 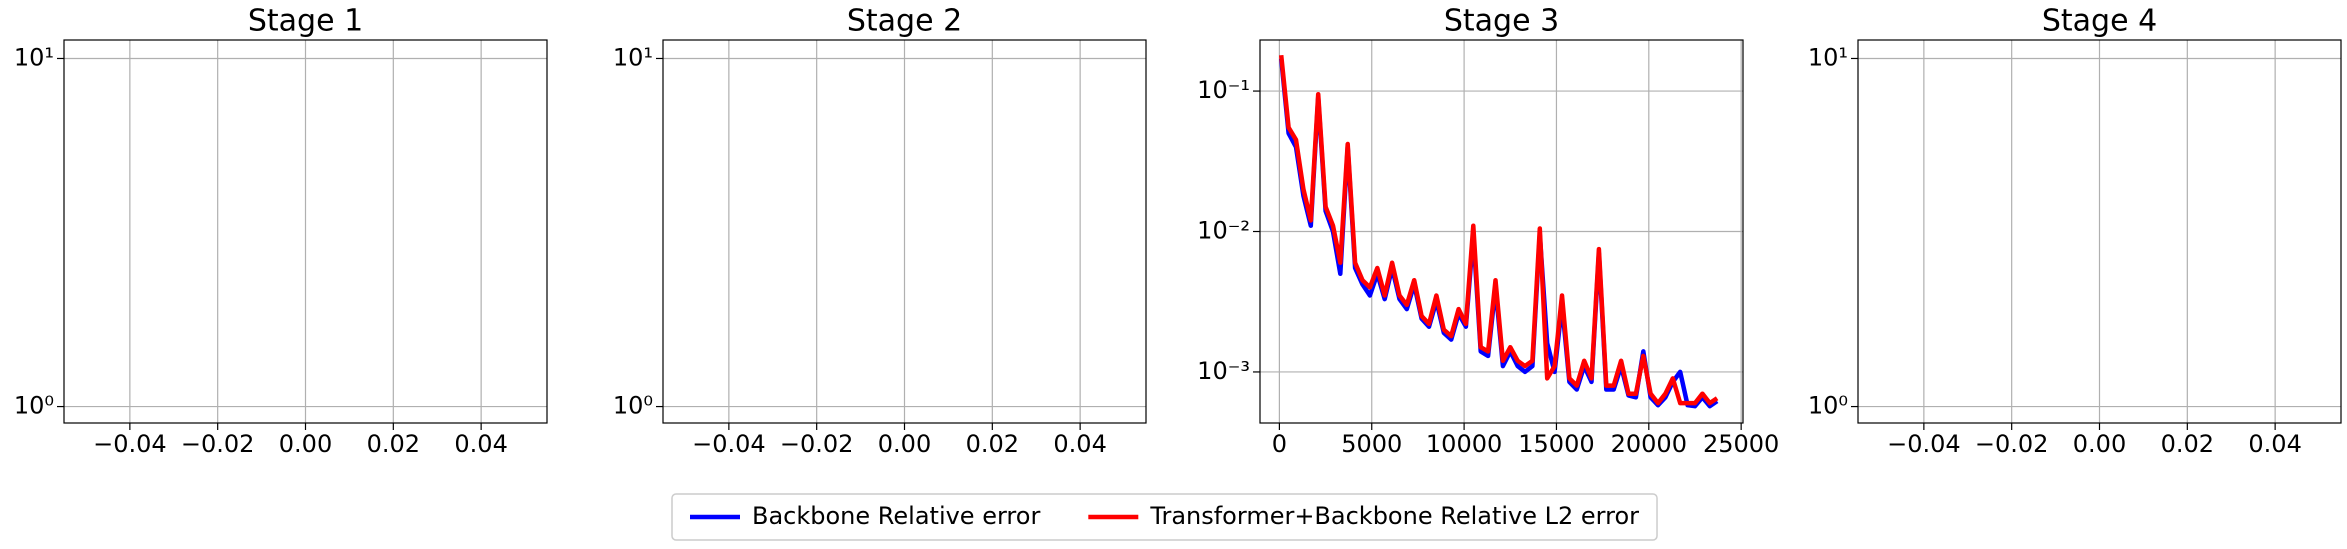 I want to click on chart-title: Stage 1, so click(x=305, y=21).